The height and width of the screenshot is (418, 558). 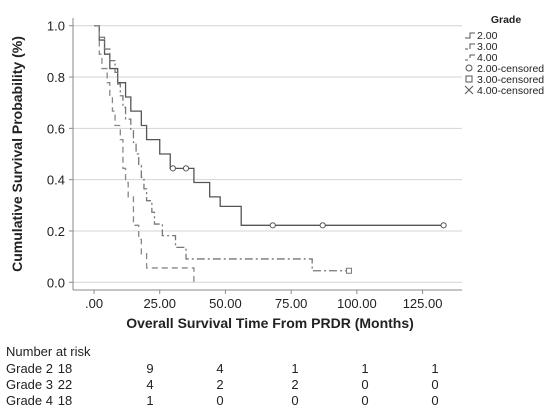 I want to click on risk-table-title: Number at risk, so click(x=48, y=351).